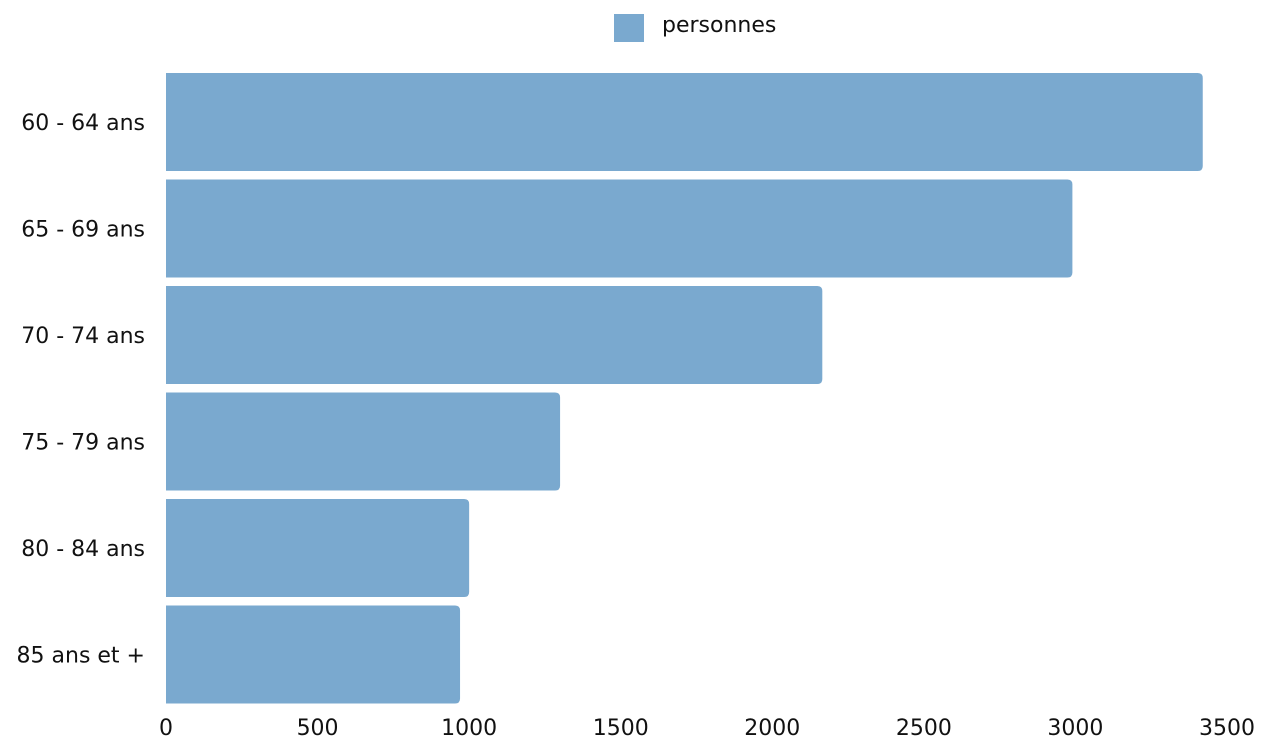 This screenshot has width=1275, height=740. Describe the element at coordinates (166, 728) in the screenshot. I see `x-tick-label: 0` at that location.